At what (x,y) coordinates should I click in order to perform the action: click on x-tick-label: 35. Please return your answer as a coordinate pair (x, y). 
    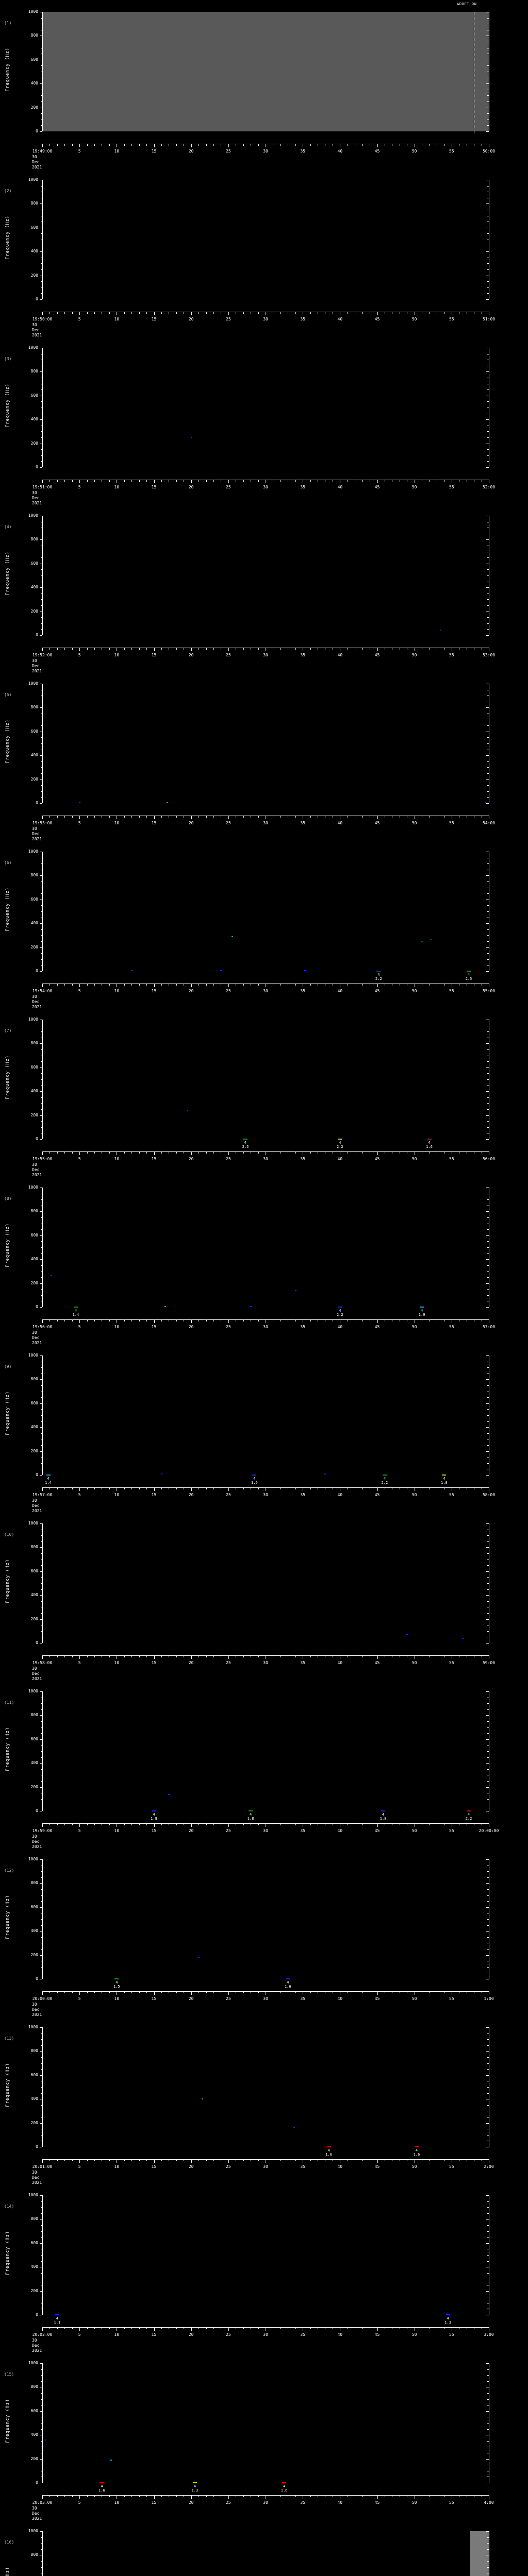
    Looking at the image, I should click on (302, 1495).